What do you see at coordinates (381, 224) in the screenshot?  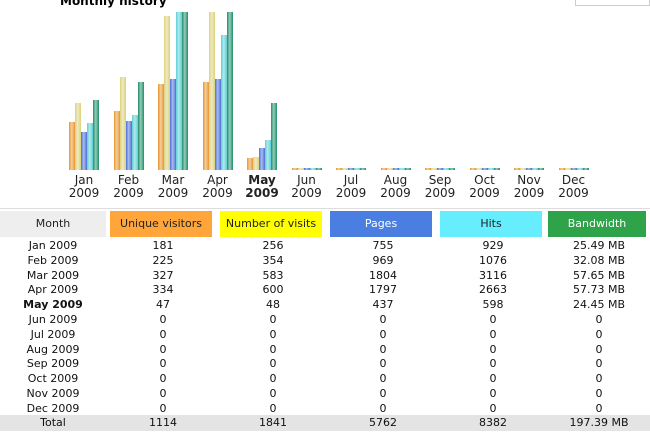 I see `table-header: Pages` at bounding box center [381, 224].